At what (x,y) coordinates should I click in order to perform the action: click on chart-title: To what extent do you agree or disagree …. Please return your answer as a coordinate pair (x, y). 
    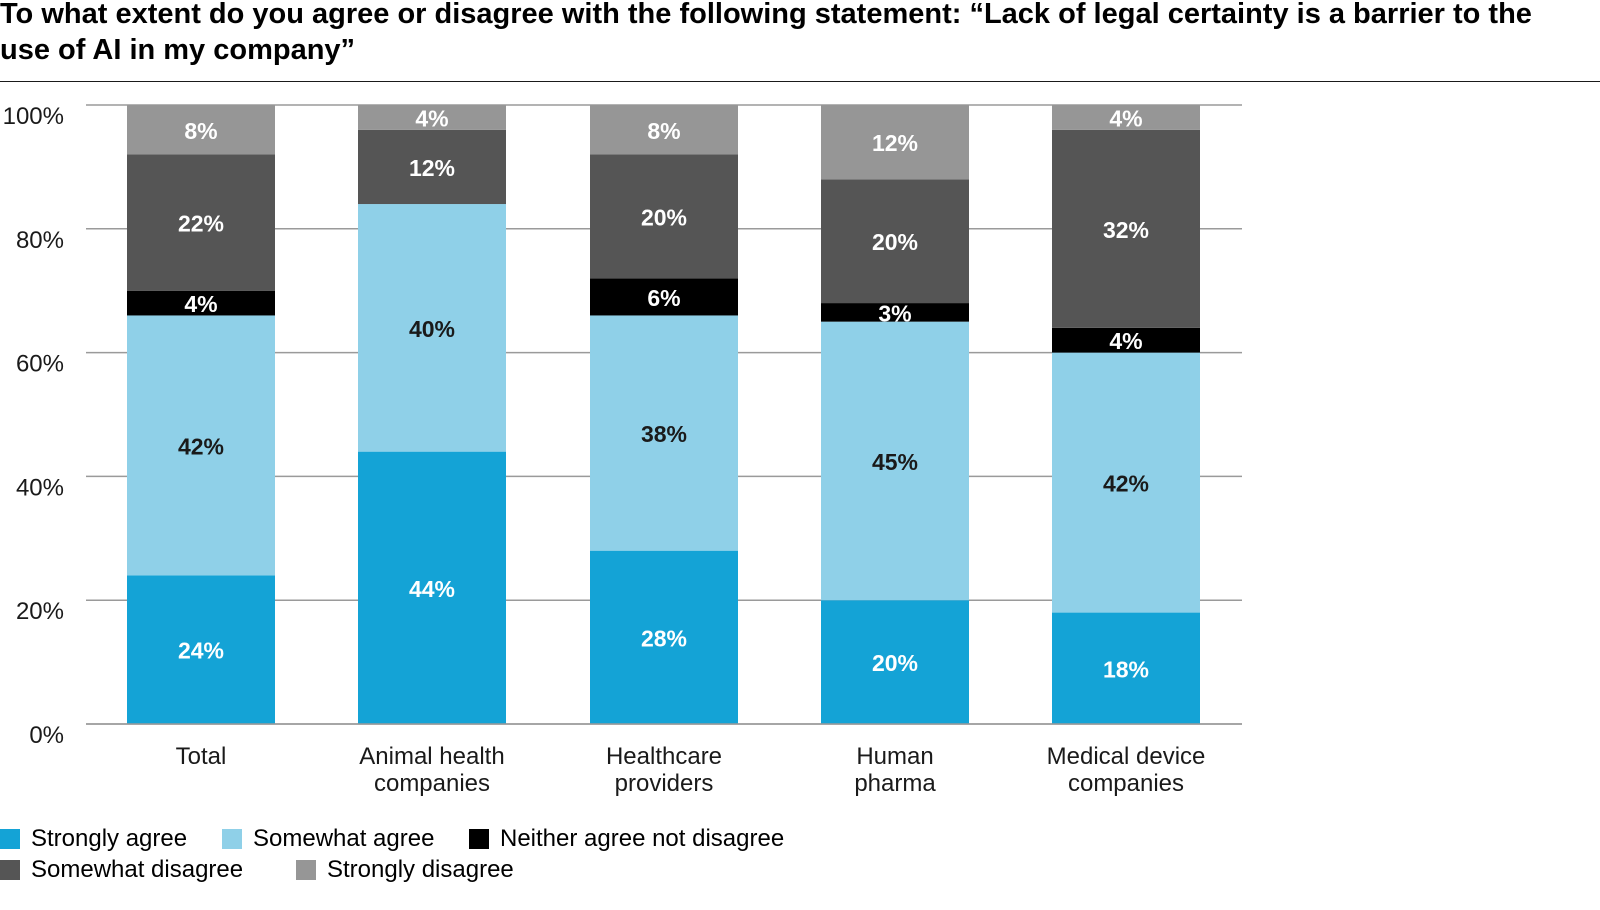
    Looking at the image, I should click on (766, 33).